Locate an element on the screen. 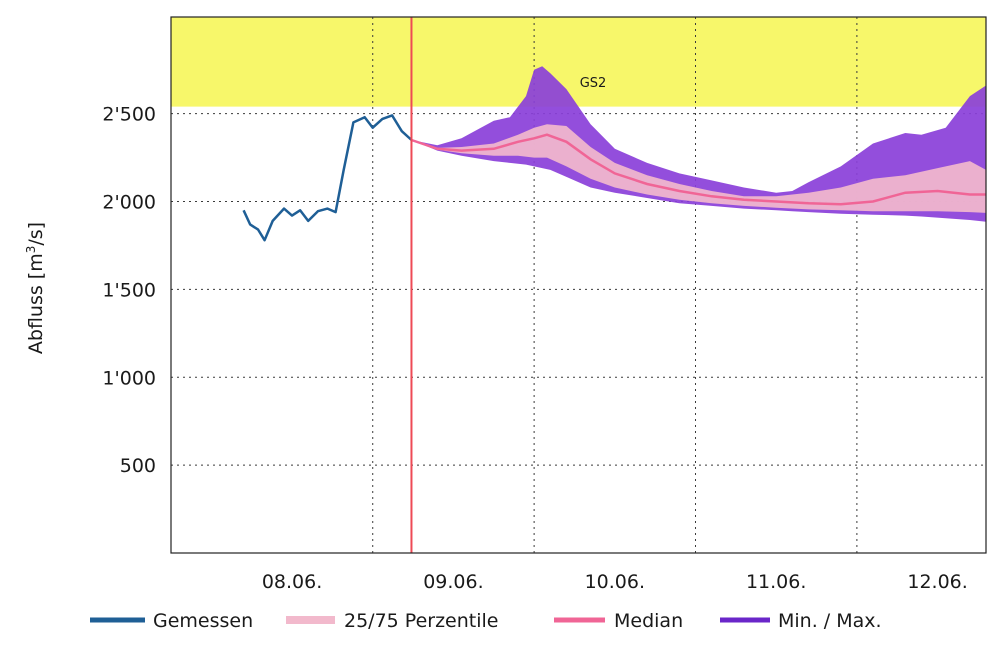 The image size is (1000, 658). percentile-band-layer is located at coordinates (698, 168).